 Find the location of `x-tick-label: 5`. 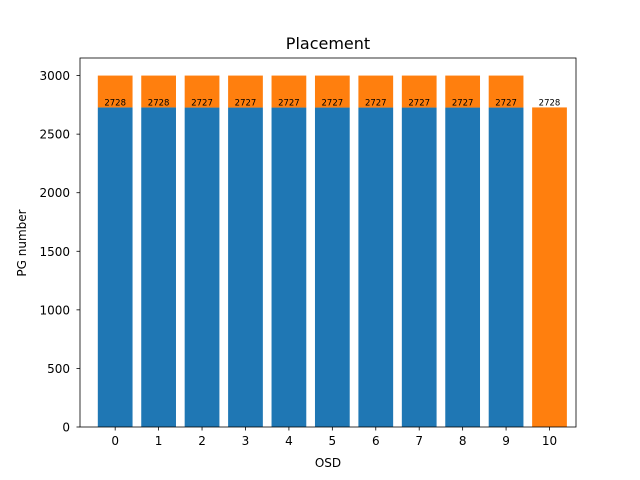

x-tick-label: 5 is located at coordinates (333, 441).